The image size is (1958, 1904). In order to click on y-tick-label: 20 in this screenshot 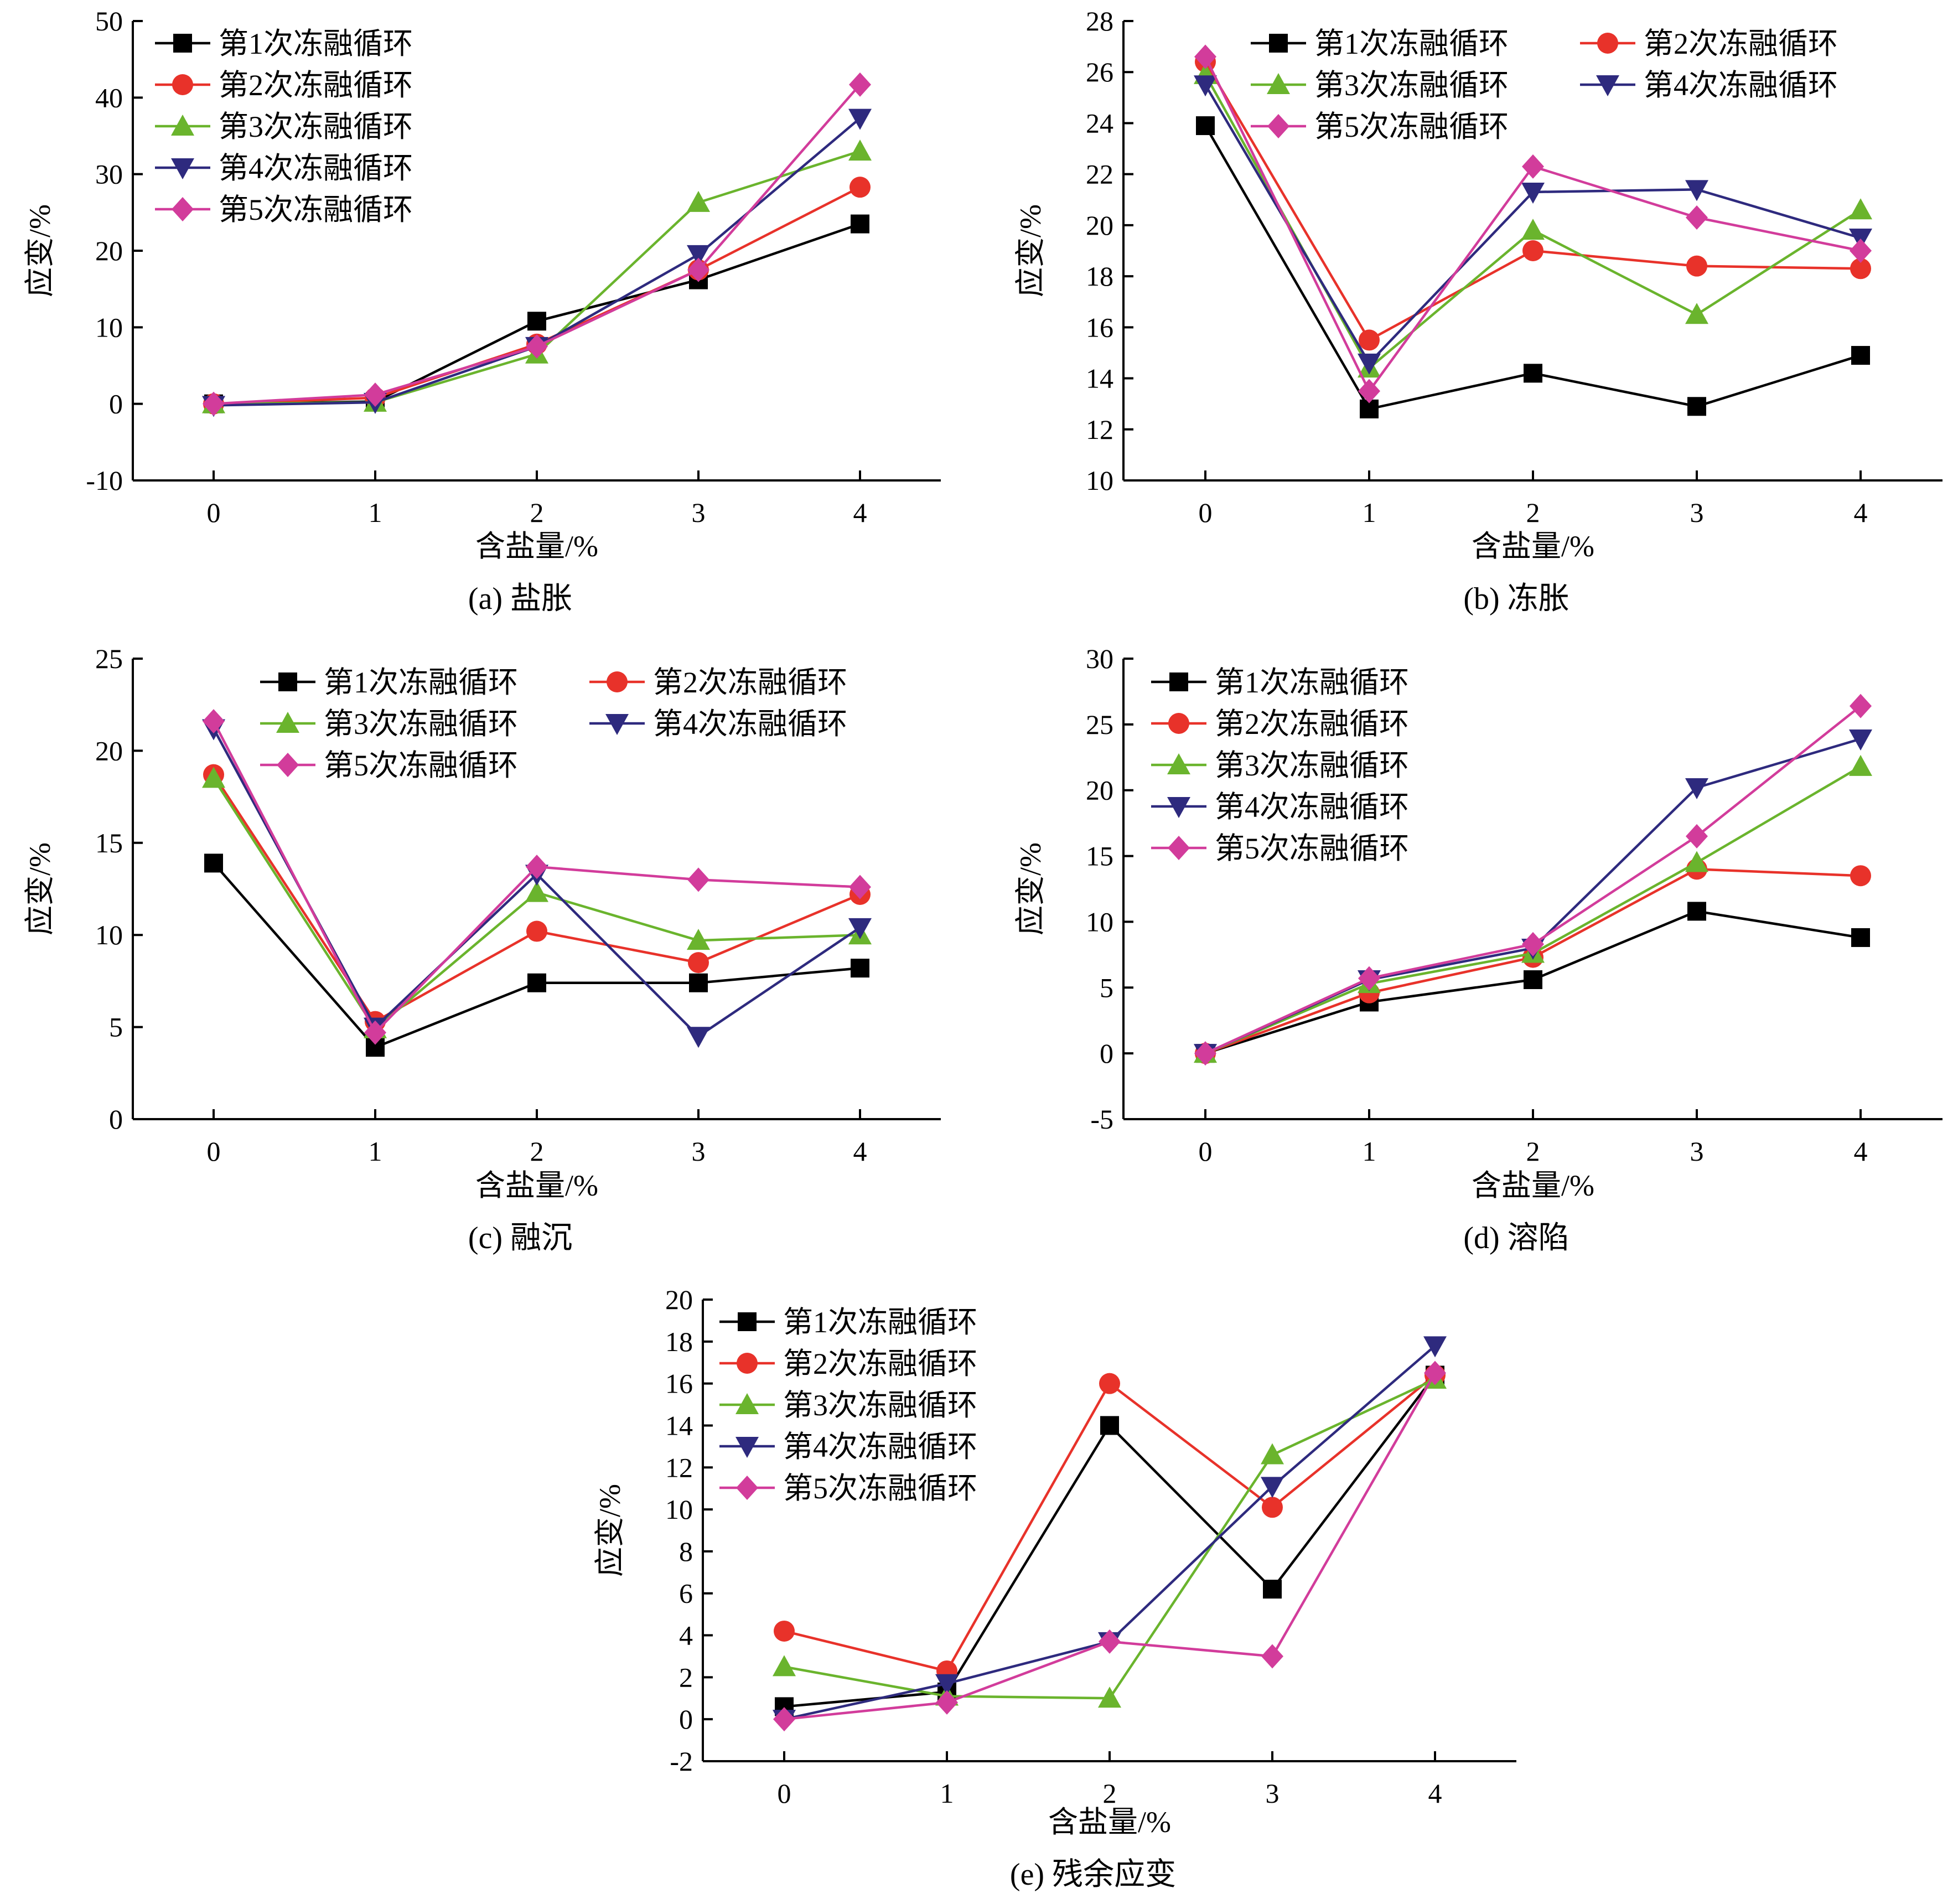, I will do `click(679, 1299)`.